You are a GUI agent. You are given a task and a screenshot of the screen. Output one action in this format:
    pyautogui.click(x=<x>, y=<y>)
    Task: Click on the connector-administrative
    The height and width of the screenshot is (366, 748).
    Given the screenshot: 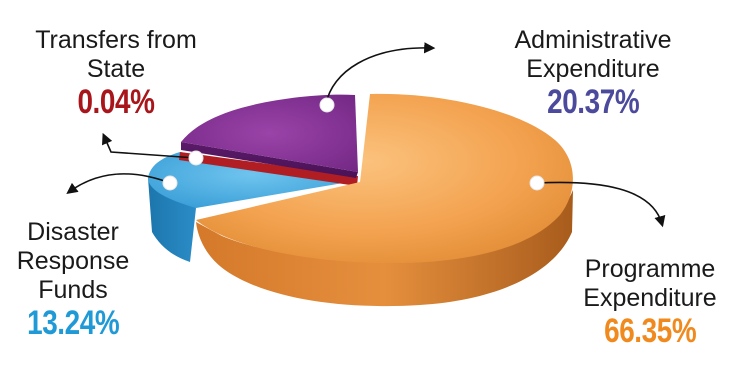 What is the action you would take?
    pyautogui.click(x=380, y=73)
    